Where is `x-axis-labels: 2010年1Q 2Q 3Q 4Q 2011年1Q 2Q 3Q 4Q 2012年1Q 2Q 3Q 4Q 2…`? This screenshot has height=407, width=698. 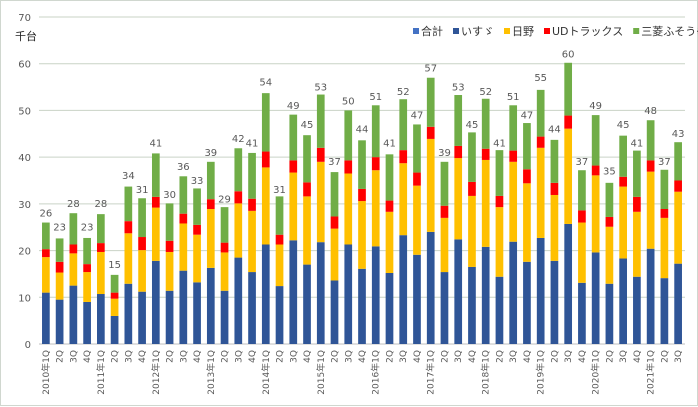 x-axis-labels: 2010年1Q 2Q 3Q 4Q 2011年1Q 2Q 3Q 4Q 2012年1Q 2Q 3Q 4Q 2… is located at coordinates (362, 372).